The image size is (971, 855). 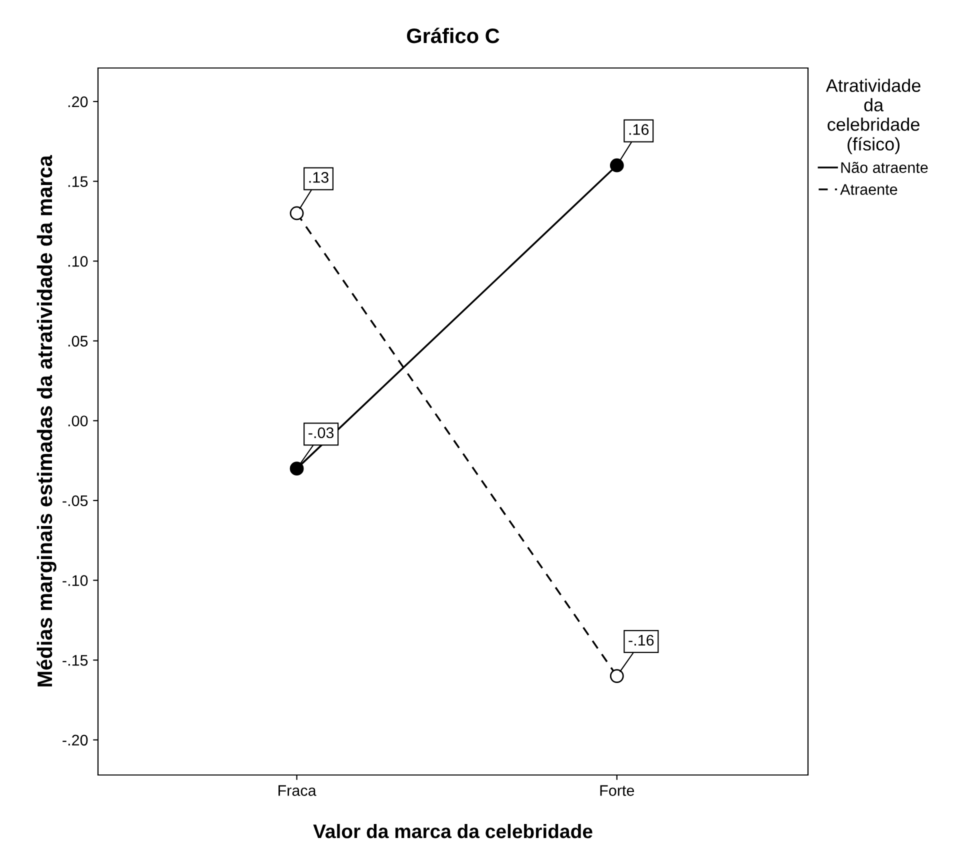 What do you see at coordinates (78, 261) in the screenshot?
I see `y-tick-label: .10` at bounding box center [78, 261].